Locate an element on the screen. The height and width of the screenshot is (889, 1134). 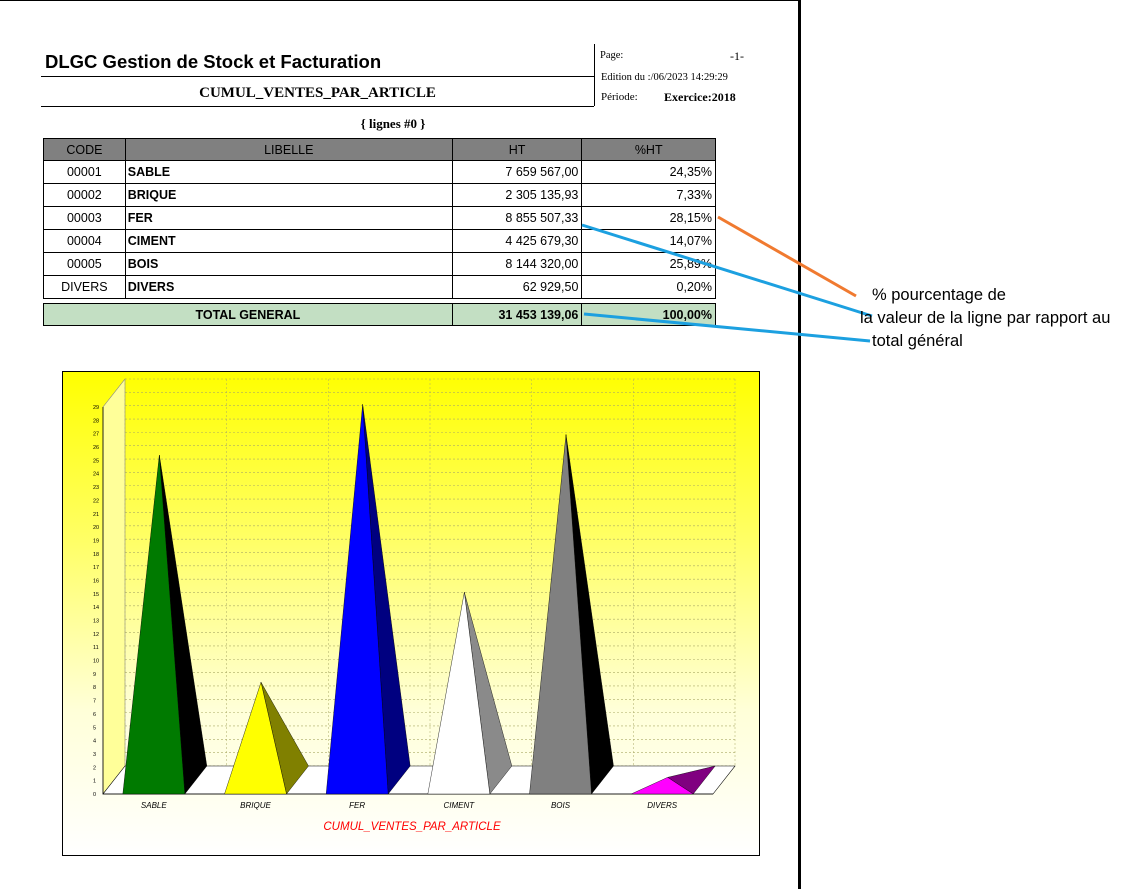
table-row: 00005 BOIS 8 144 320,00 25,89% is located at coordinates (379, 264).